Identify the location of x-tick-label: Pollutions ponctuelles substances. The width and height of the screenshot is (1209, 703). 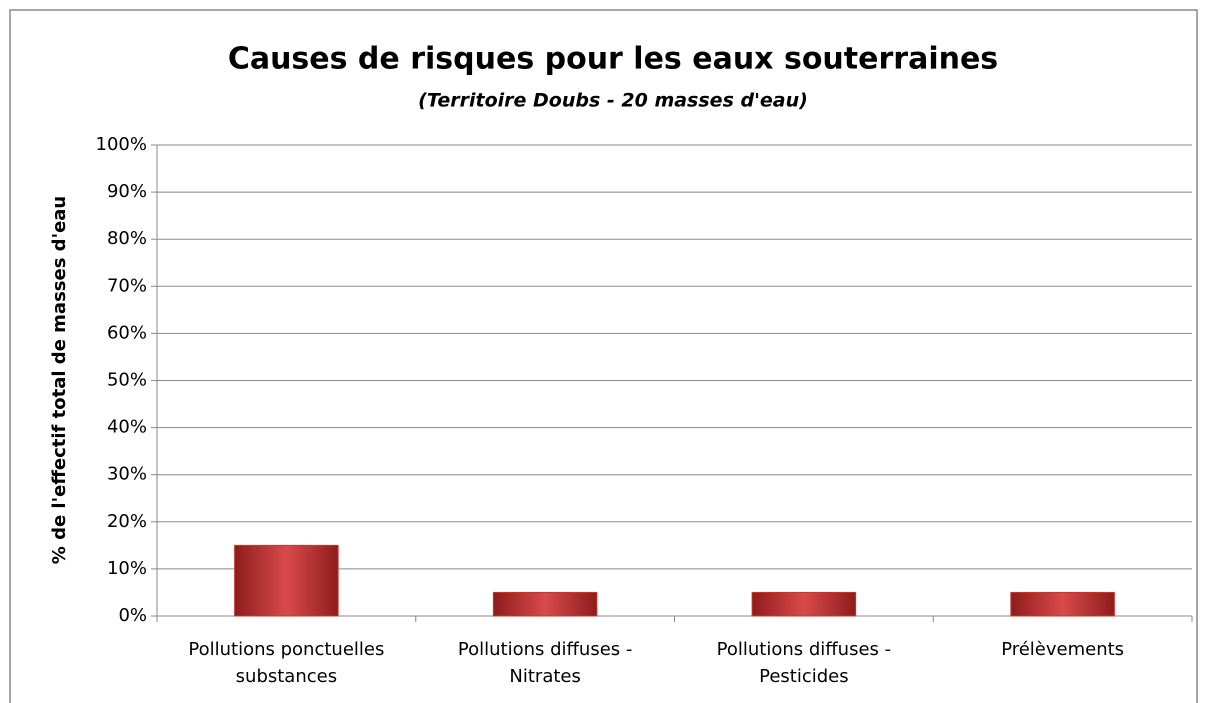
(286, 663).